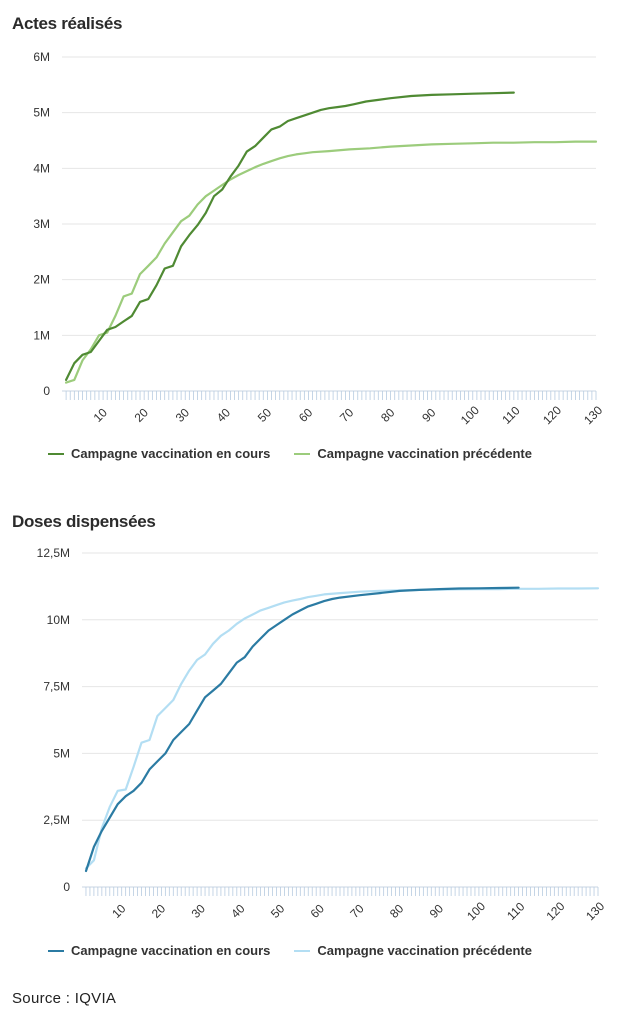 The image size is (632, 1024). Describe the element at coordinates (64, 998) in the screenshot. I see `source-note: Source : IQVIA` at that location.